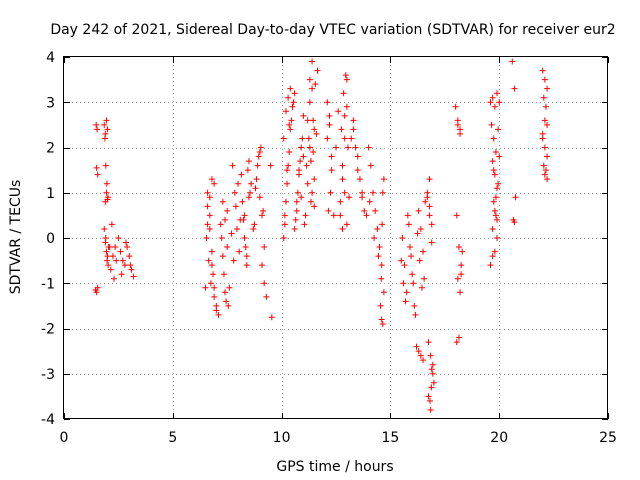  What do you see at coordinates (48, 375) in the screenshot?
I see `y-tick-label: -3` at bounding box center [48, 375].